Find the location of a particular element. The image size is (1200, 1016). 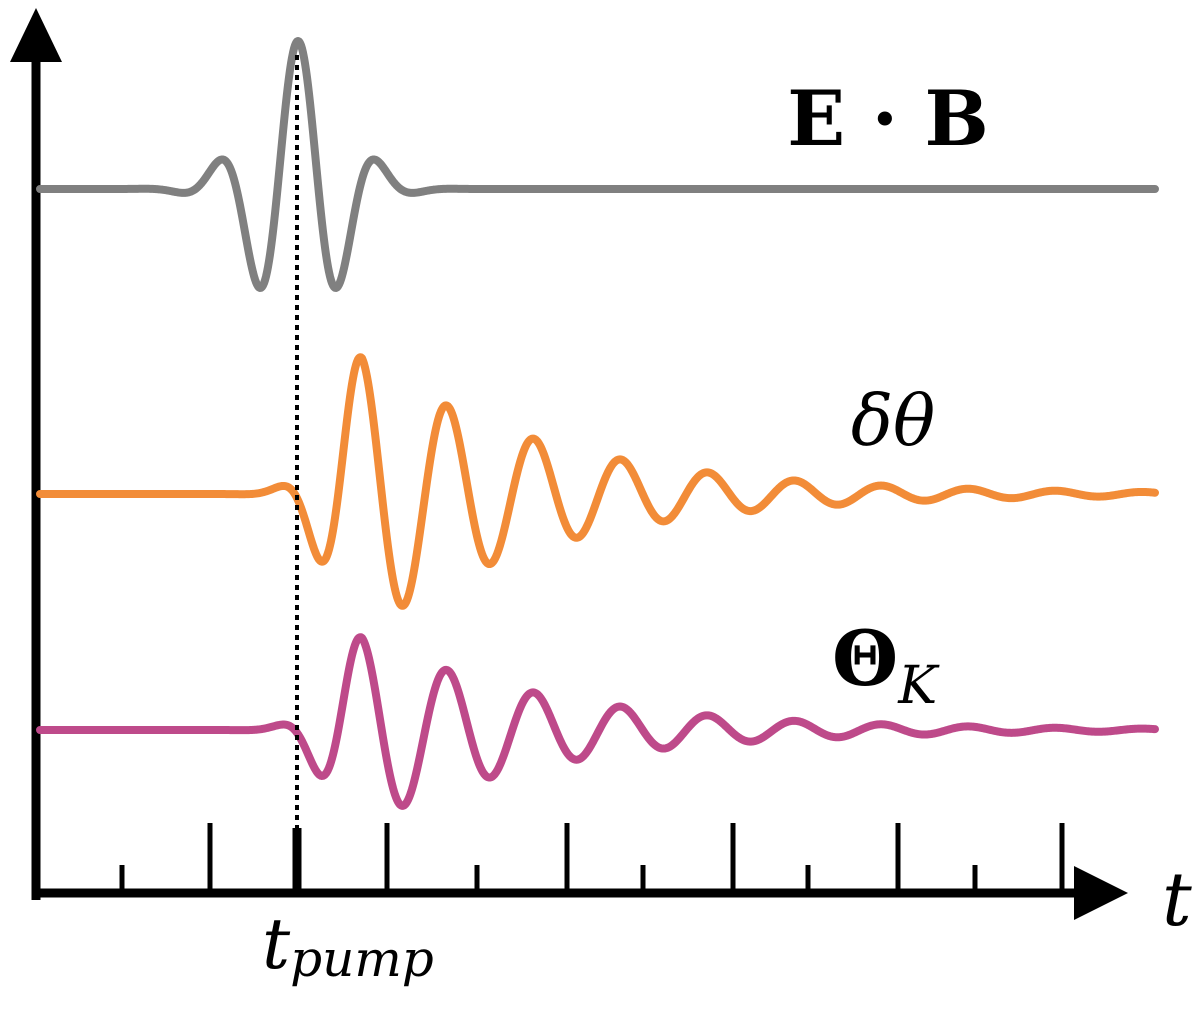

x-axis-arrowhead is located at coordinates (1101, 893).